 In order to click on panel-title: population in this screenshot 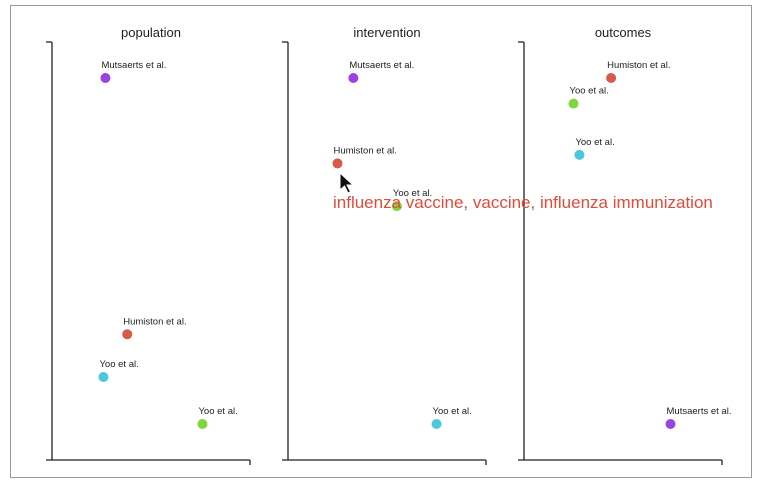, I will do `click(151, 32)`.